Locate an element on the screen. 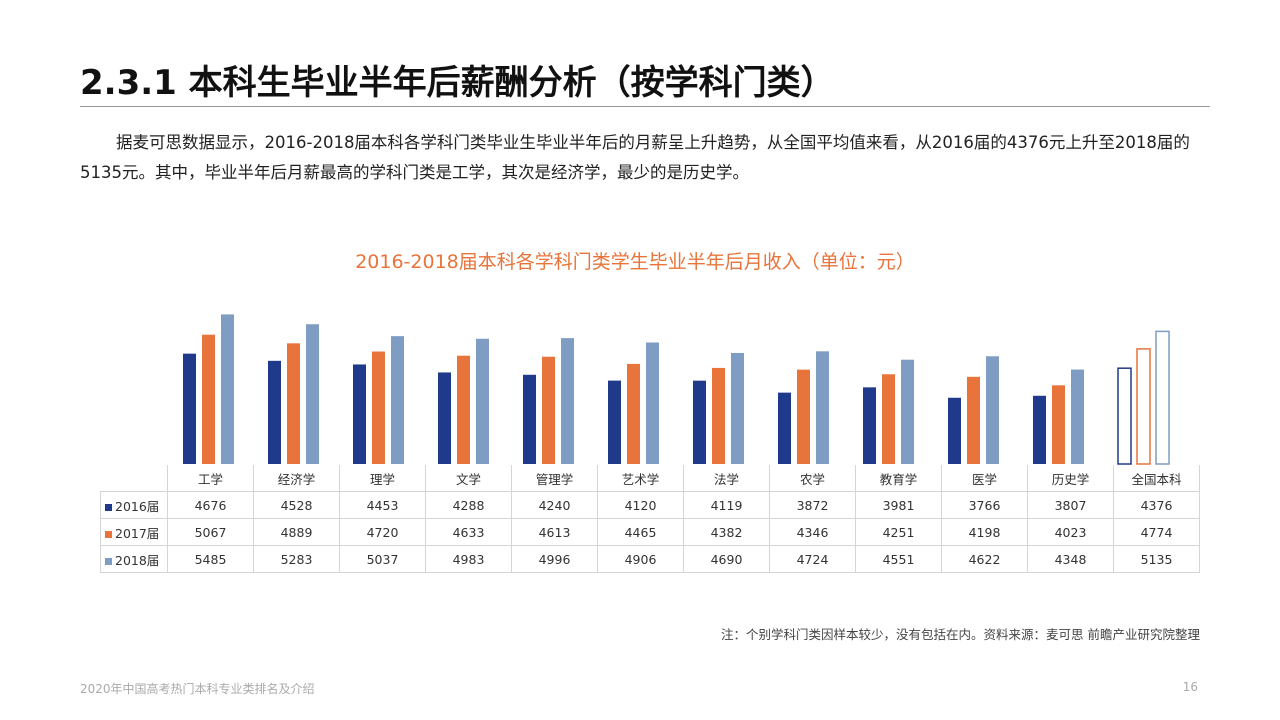  data-label: 4382 is located at coordinates (726, 532).